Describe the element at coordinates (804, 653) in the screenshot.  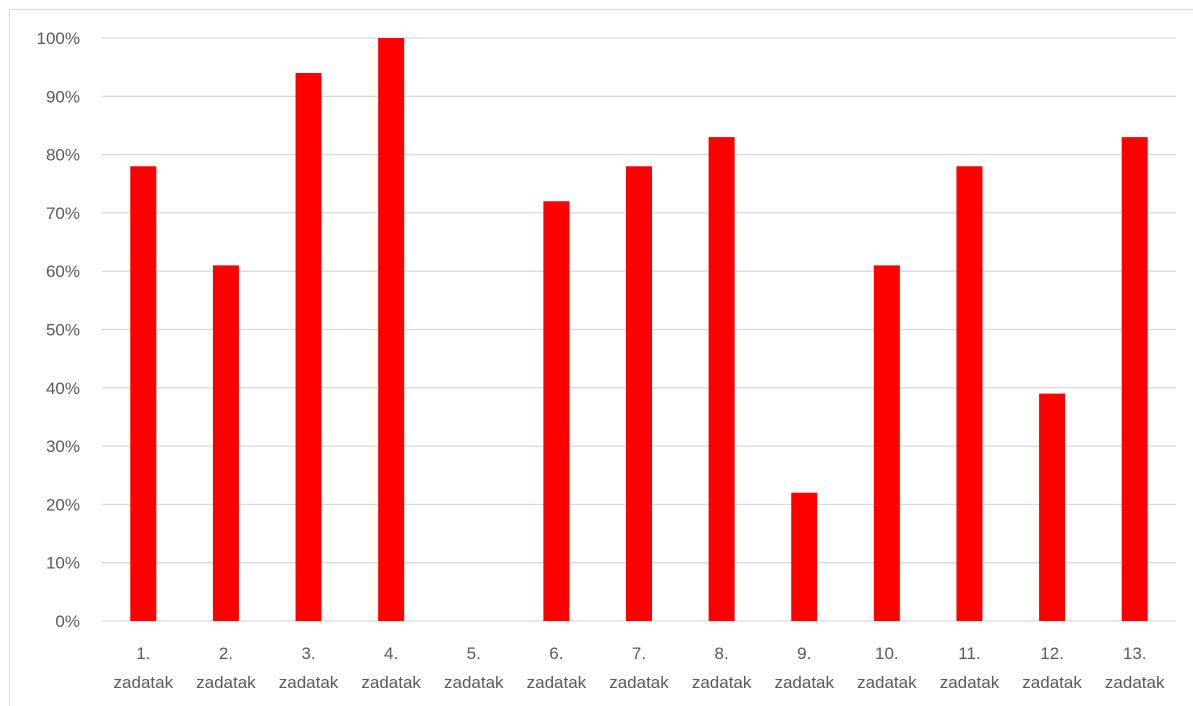
I see `x-tick-label: 9.` at that location.